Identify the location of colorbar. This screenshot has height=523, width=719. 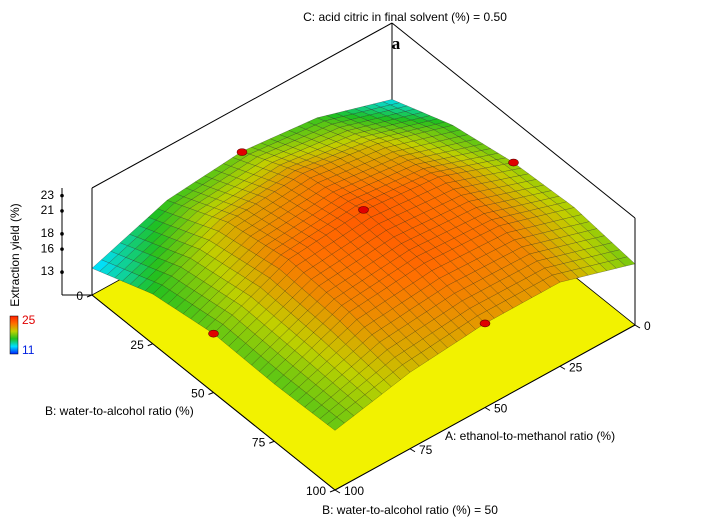
(14, 335).